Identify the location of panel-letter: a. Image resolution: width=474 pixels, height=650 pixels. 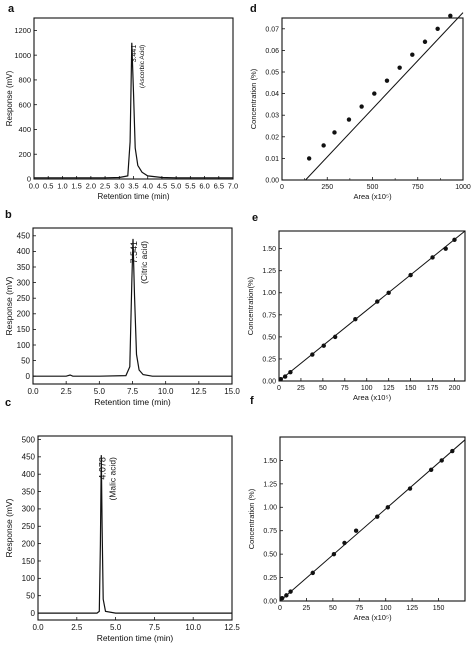
(11, 9).